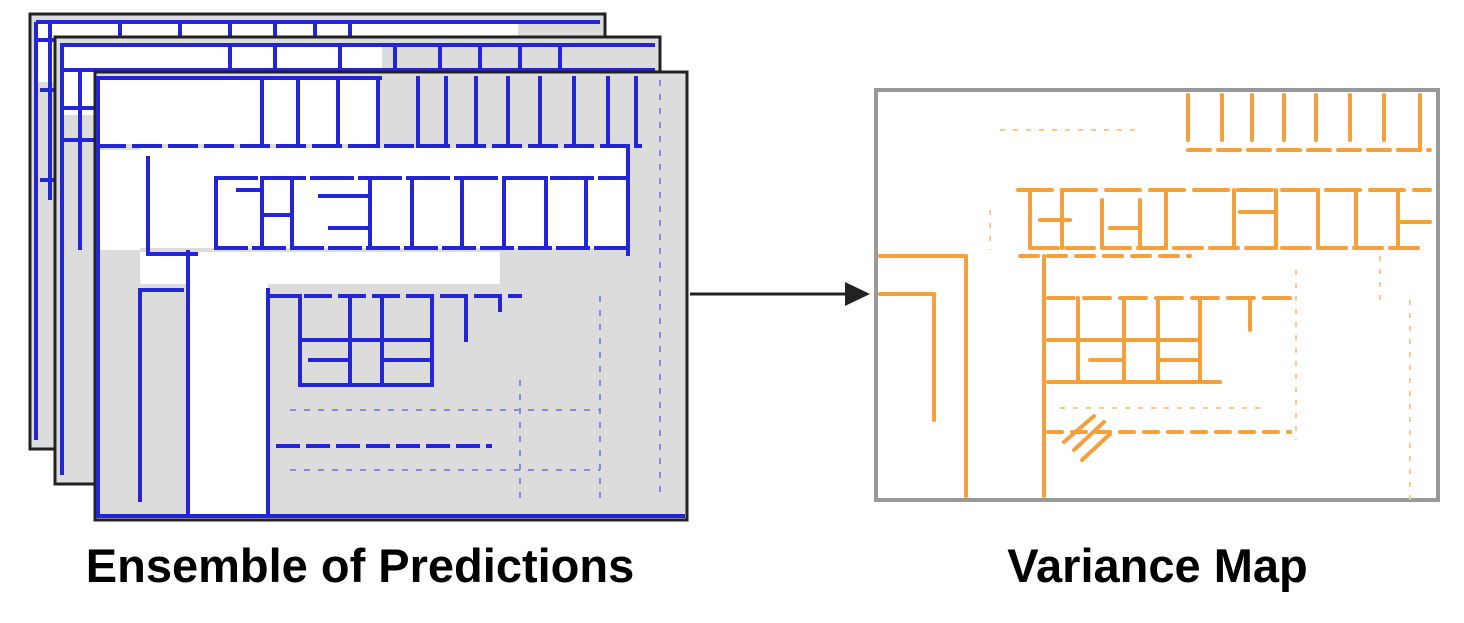 This screenshot has height=623, width=1464. What do you see at coordinates (360, 565) in the screenshot?
I see `ensemble-caption: Ensemble of Predictions` at bounding box center [360, 565].